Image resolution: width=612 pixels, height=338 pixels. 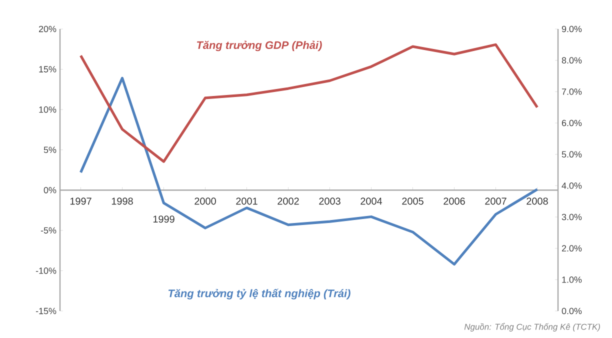 I want to click on x-tick-label: 1997, so click(x=81, y=201).